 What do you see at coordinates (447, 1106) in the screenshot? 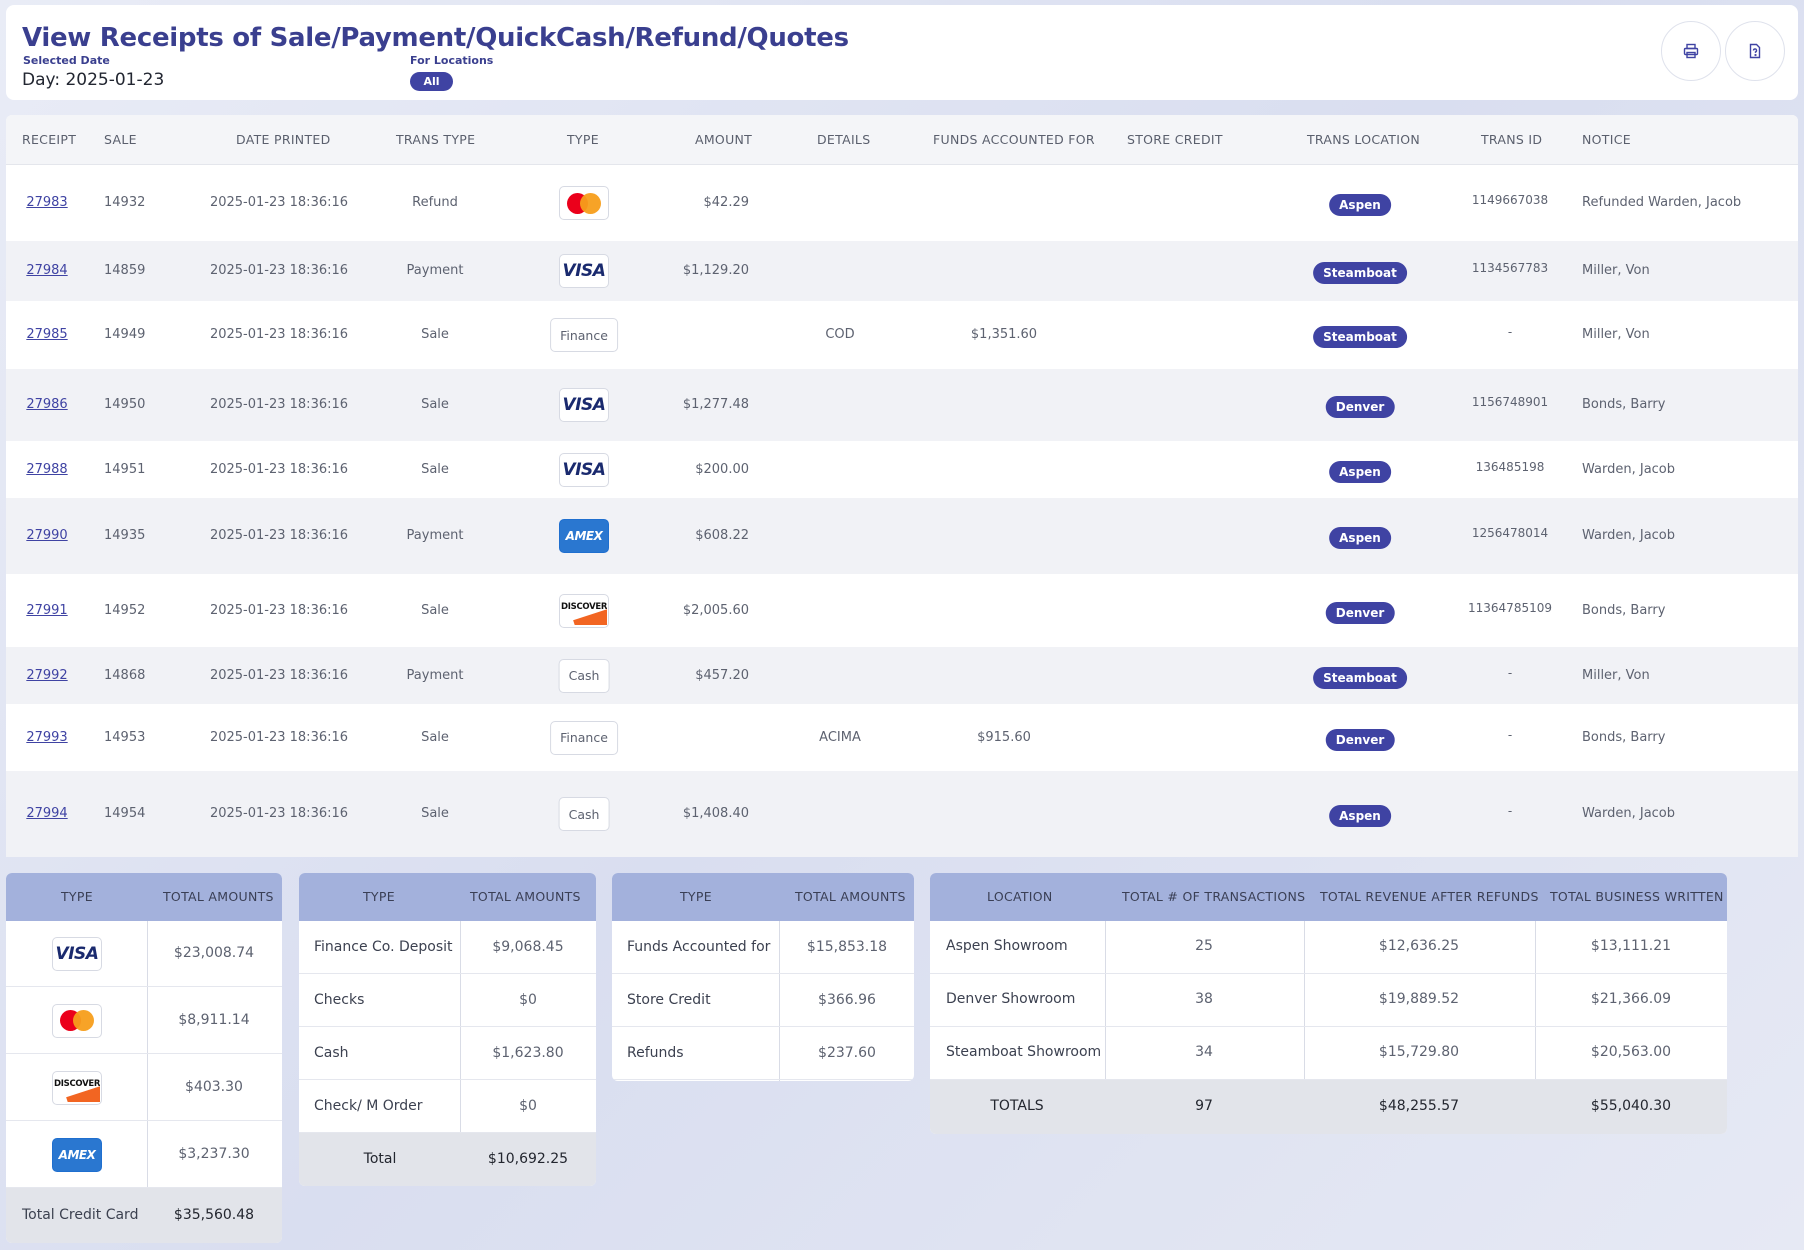
I see `total-row: Check/ M Order $0` at bounding box center [447, 1106].